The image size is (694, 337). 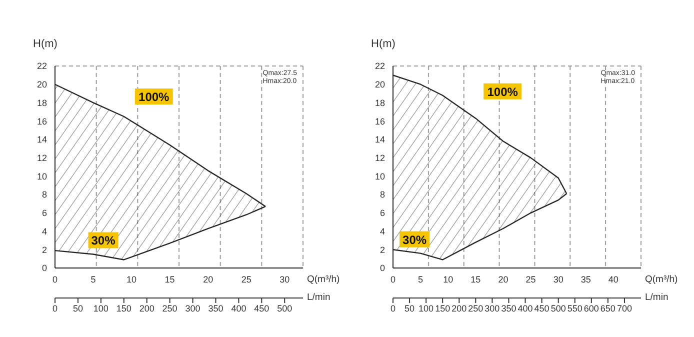 What do you see at coordinates (585, 279) in the screenshot?
I see `x-tick-label: 35` at bounding box center [585, 279].